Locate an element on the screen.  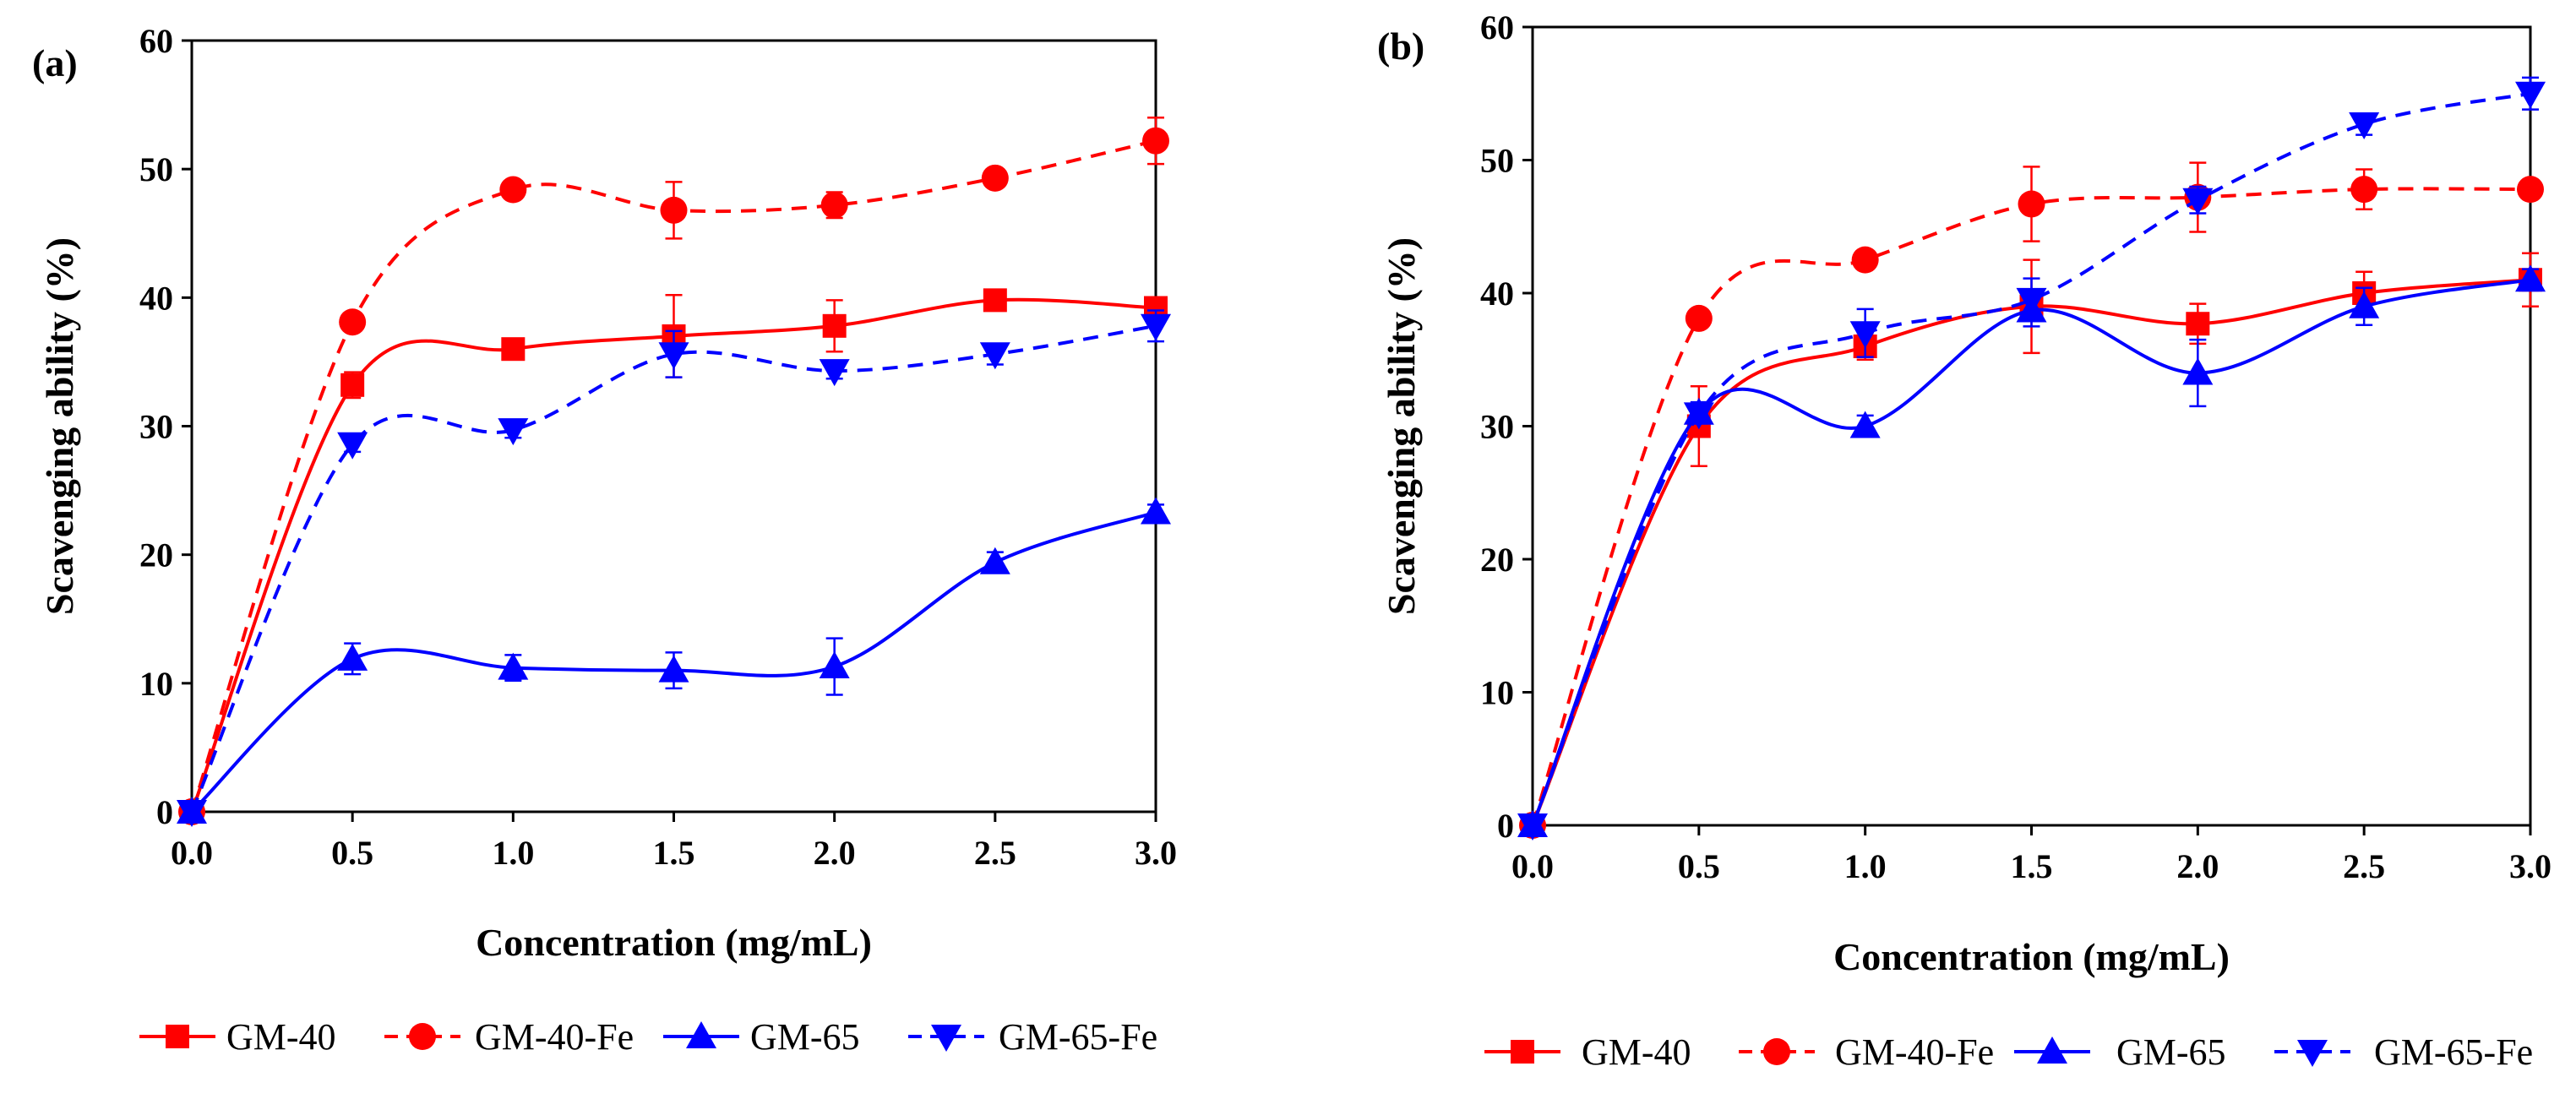
panel-label: (b) is located at coordinates (1400, 46).